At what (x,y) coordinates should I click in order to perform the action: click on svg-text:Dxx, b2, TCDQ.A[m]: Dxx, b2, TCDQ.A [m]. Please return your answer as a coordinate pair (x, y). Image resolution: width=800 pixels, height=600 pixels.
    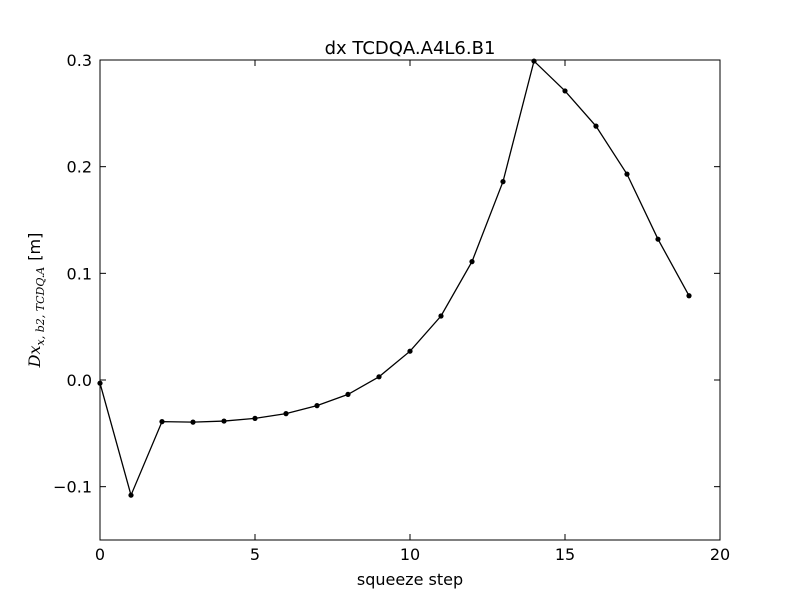
    Looking at the image, I should click on (36, 301).